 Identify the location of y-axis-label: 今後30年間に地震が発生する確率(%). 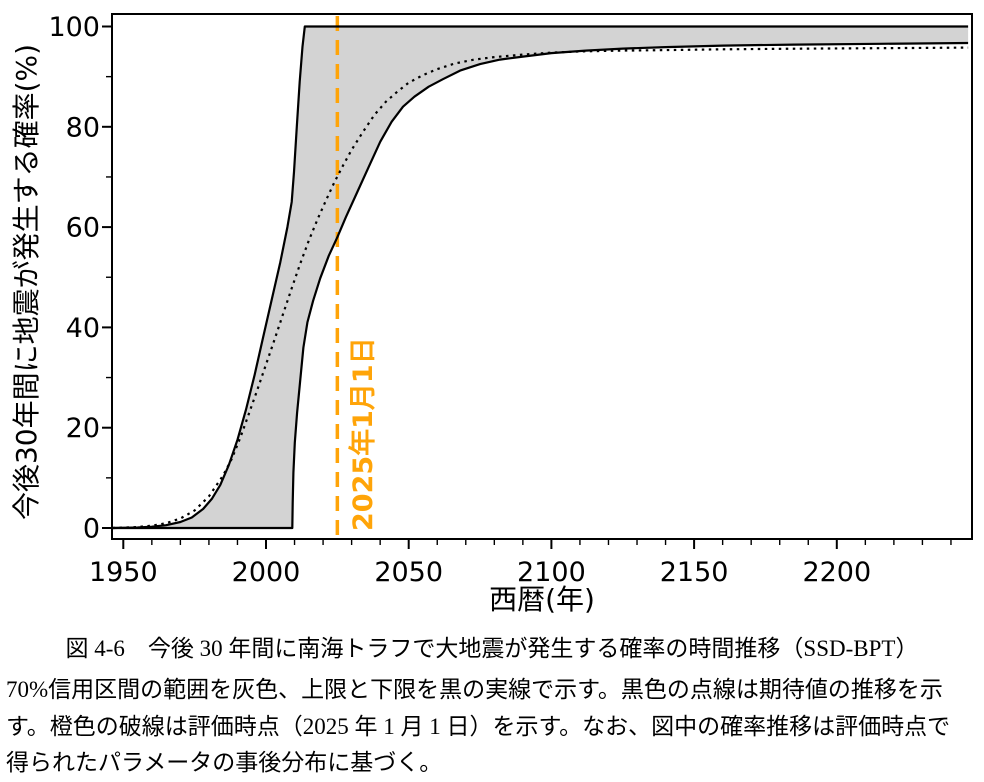
(26, 282).